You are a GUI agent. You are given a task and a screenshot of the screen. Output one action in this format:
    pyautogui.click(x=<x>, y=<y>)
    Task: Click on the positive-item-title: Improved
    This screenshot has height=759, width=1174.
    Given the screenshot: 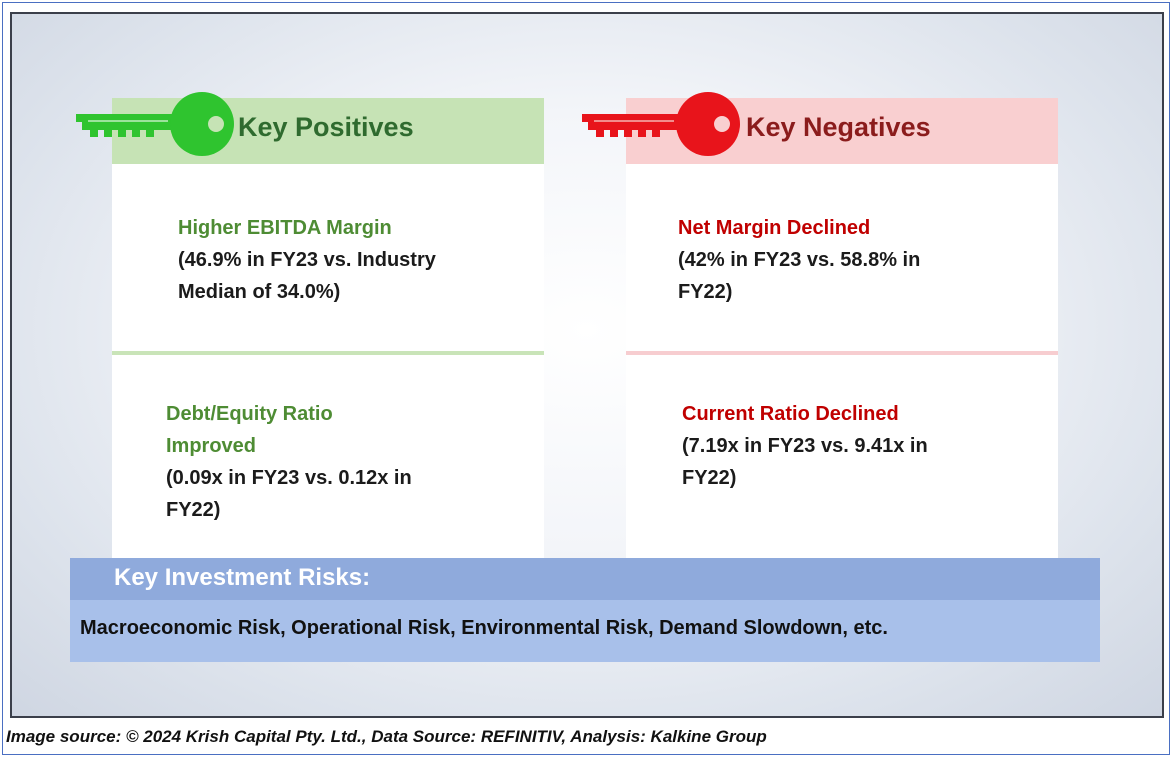 What is the action you would take?
    pyautogui.click(x=211, y=446)
    